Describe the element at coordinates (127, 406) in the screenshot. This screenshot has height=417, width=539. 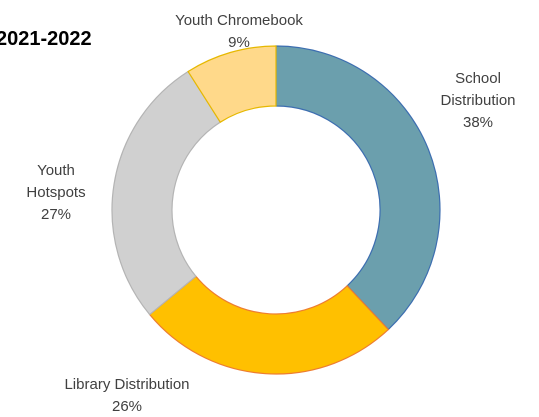
I see `label-line: 26%` at that location.